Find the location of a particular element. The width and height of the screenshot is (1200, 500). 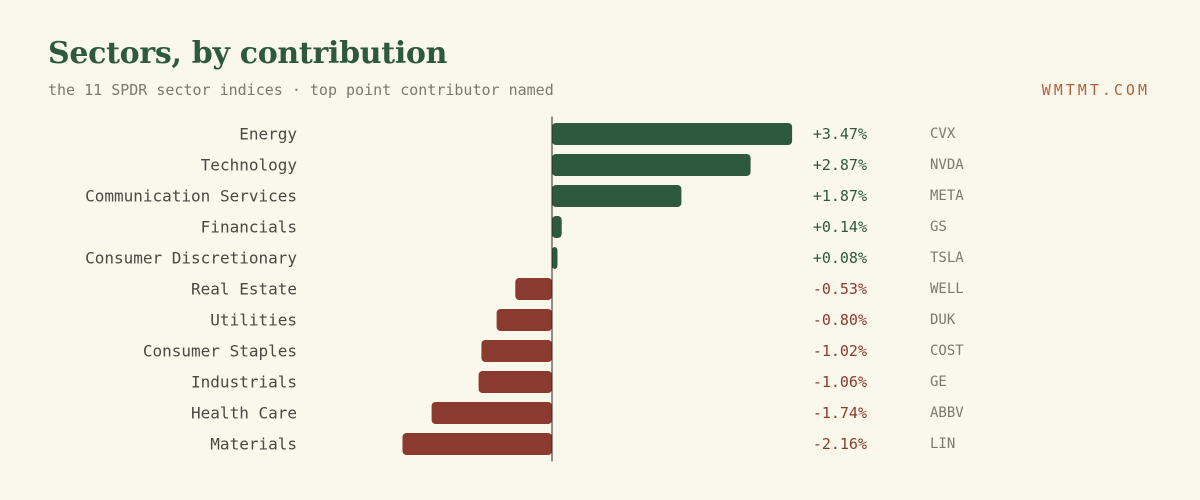

top-contributor-ticker: WELL is located at coordinates (947, 289).